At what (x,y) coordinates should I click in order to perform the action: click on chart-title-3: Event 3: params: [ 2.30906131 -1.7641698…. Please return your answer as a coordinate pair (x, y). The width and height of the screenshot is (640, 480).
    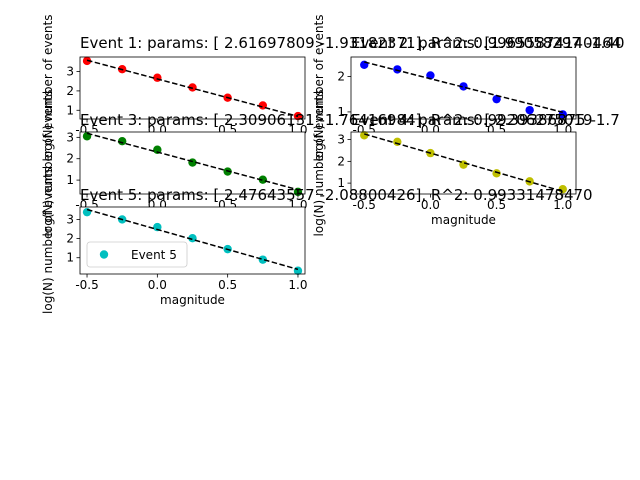
    Looking at the image, I should click on (336, 120).